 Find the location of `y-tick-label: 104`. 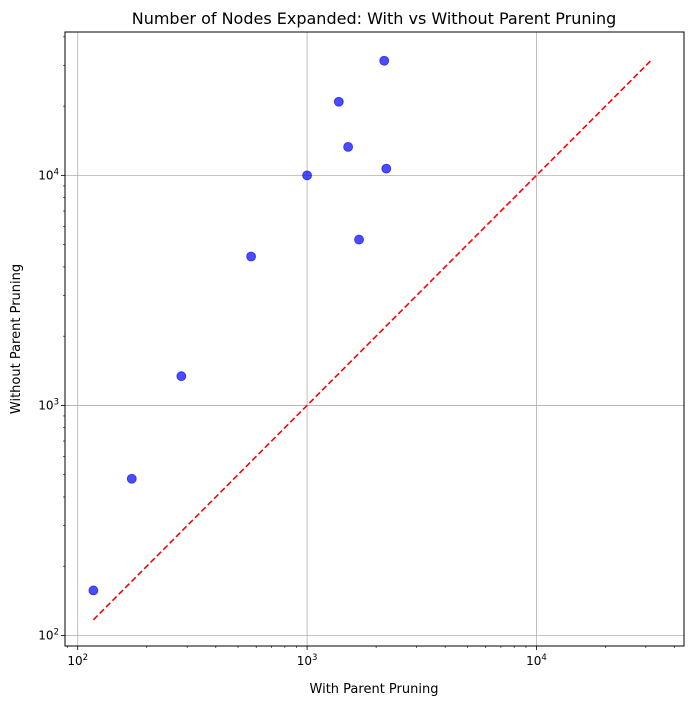

y-tick-label: 104 is located at coordinates (48, 174).